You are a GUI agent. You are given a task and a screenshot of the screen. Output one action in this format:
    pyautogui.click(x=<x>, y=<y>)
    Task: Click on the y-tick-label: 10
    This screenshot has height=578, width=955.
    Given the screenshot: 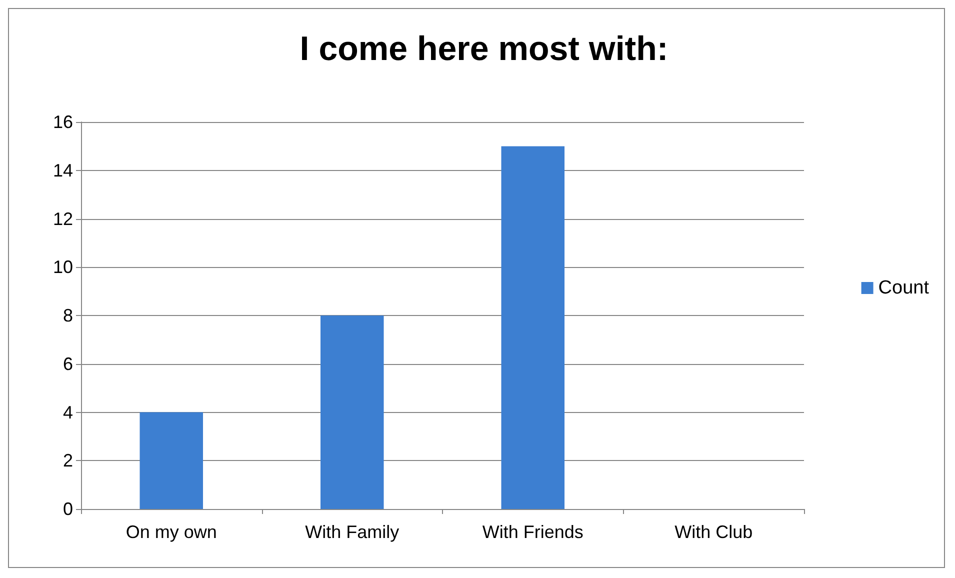 What is the action you would take?
    pyautogui.click(x=62, y=267)
    